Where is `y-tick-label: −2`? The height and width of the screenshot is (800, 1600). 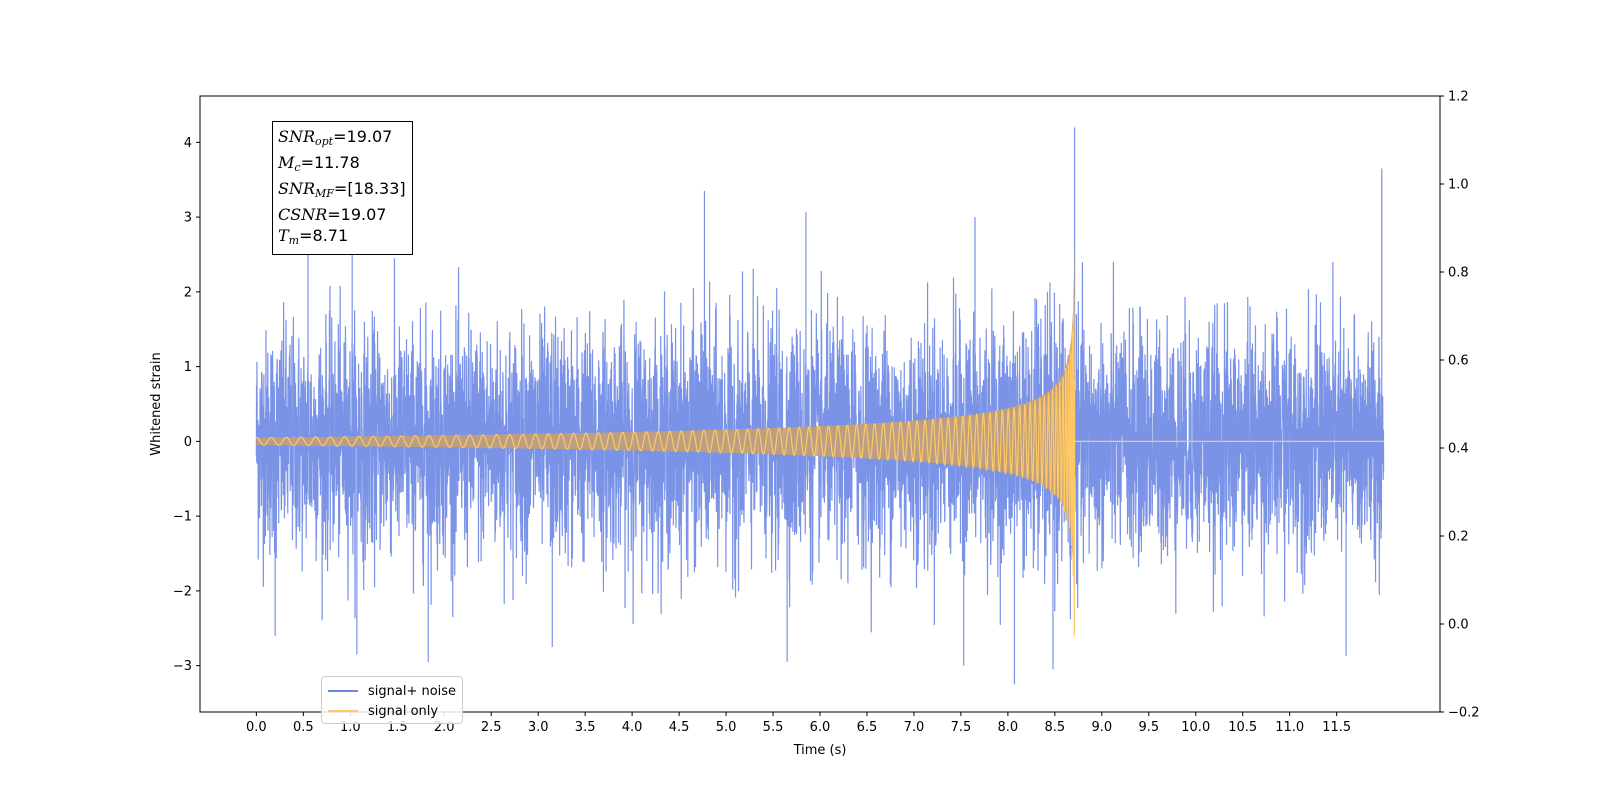 y-tick-label: −2 is located at coordinates (182, 591).